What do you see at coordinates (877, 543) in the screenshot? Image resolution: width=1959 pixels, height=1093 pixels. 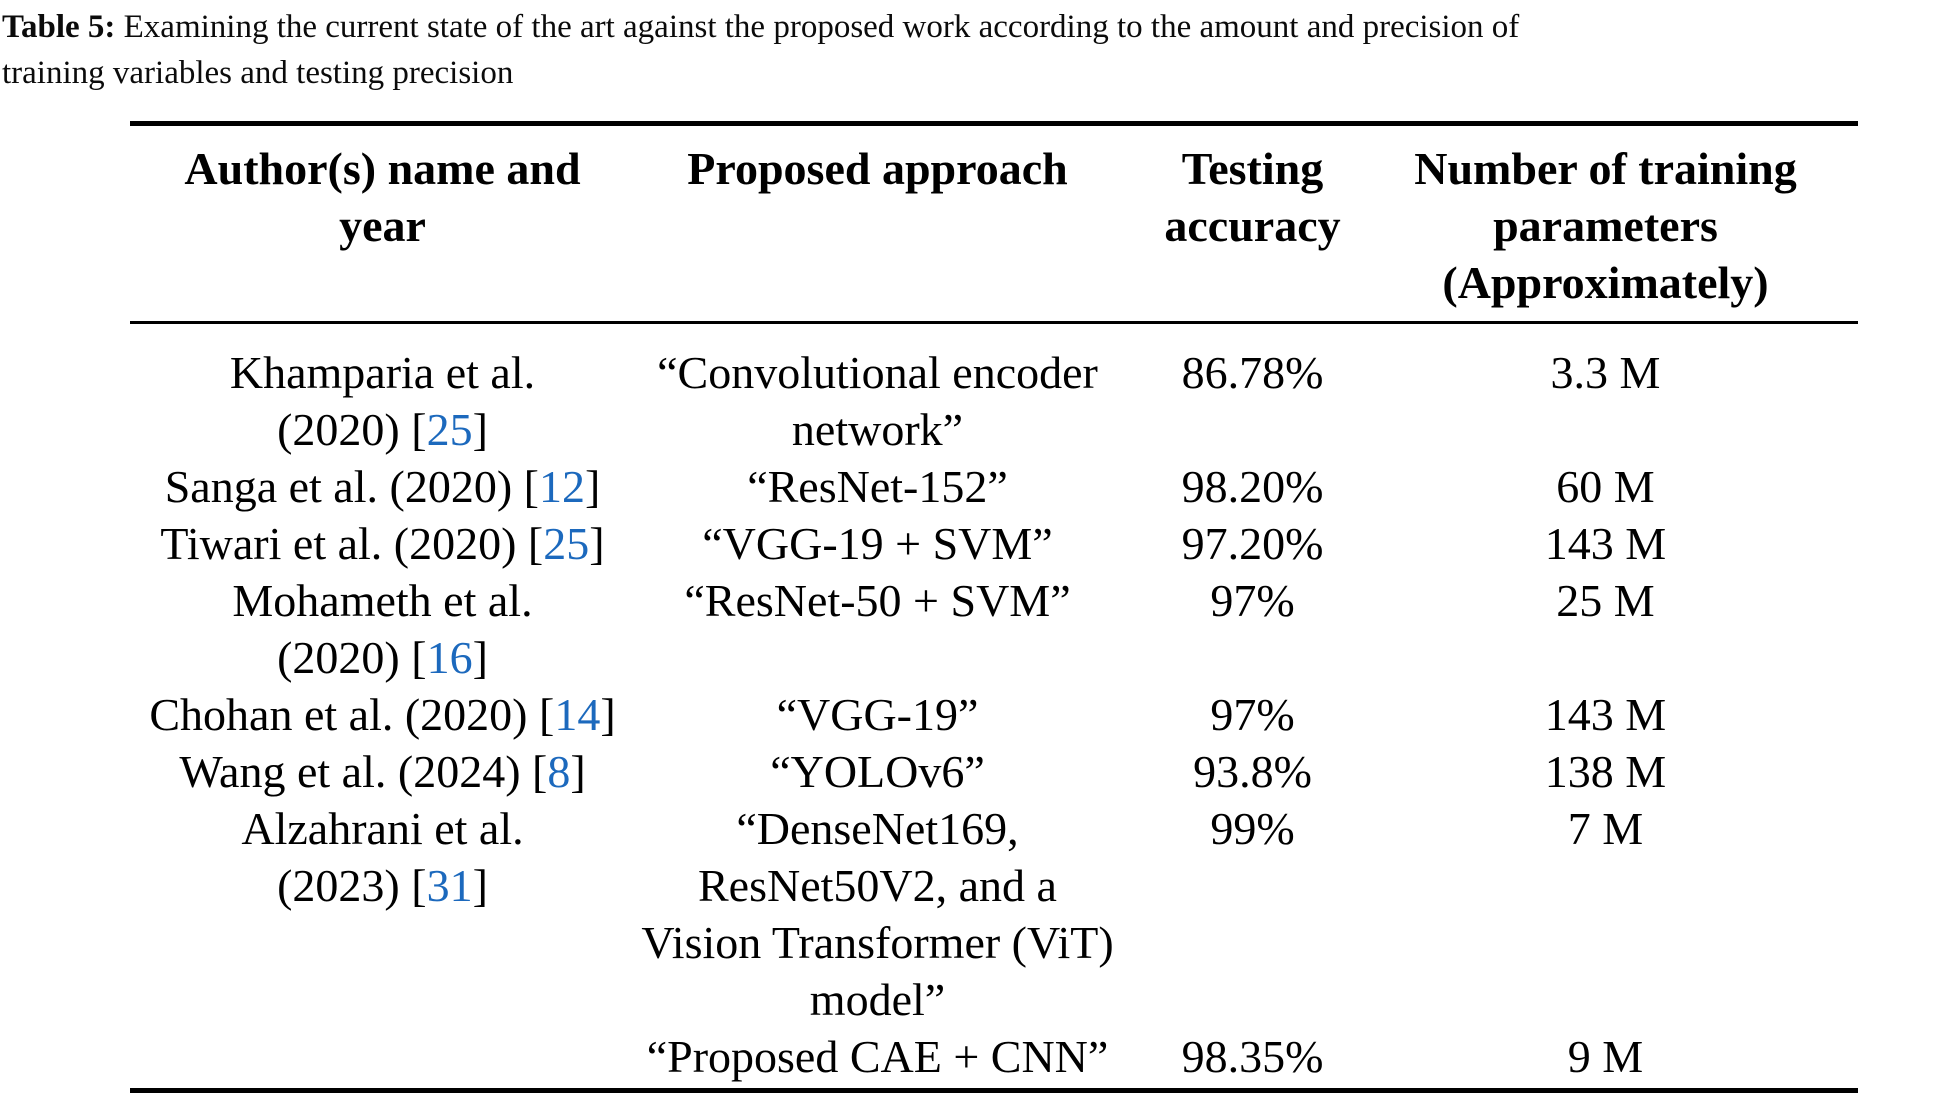 I see `cell-line: “VGG-19 + SVM”` at bounding box center [877, 543].